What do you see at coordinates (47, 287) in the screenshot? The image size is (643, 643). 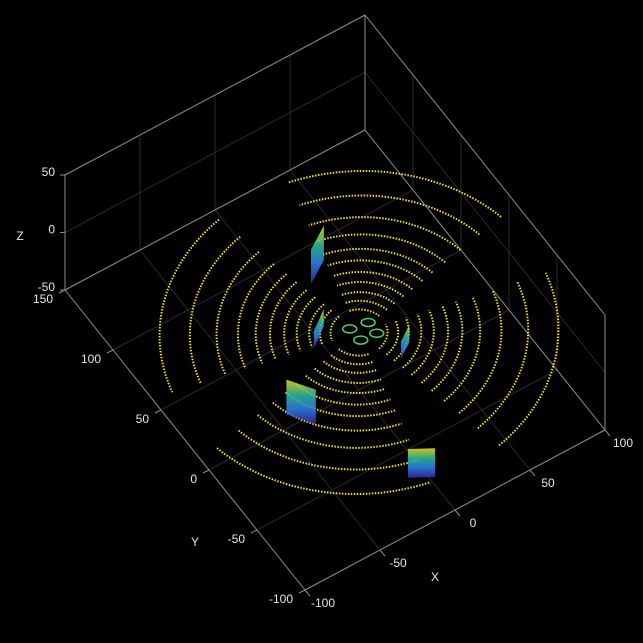 I see `z-tick-label: -50` at bounding box center [47, 287].